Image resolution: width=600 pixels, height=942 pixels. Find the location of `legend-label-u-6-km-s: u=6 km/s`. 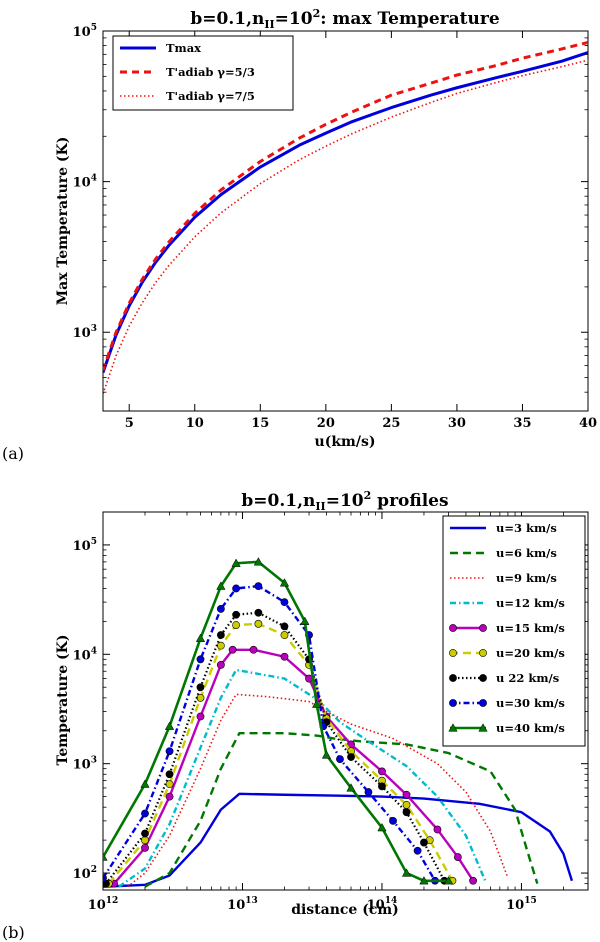

legend-label-u-6-km-s: u=6 km/s is located at coordinates (526, 553).